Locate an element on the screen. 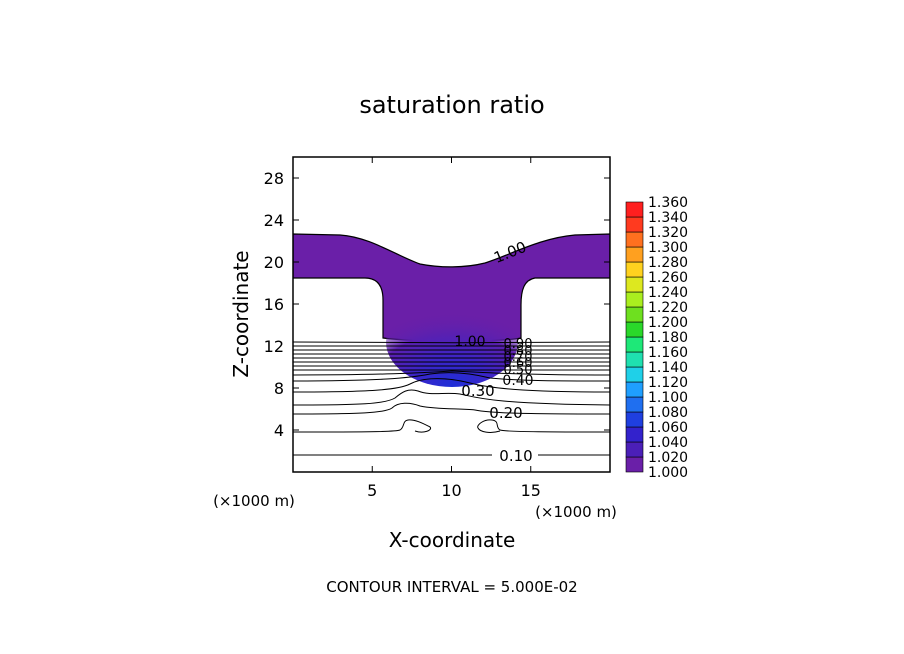 This screenshot has height=654, width=904. contour-interval-note: CONTOUR INTERVAL = 5.000E-02 is located at coordinates (451, 587).